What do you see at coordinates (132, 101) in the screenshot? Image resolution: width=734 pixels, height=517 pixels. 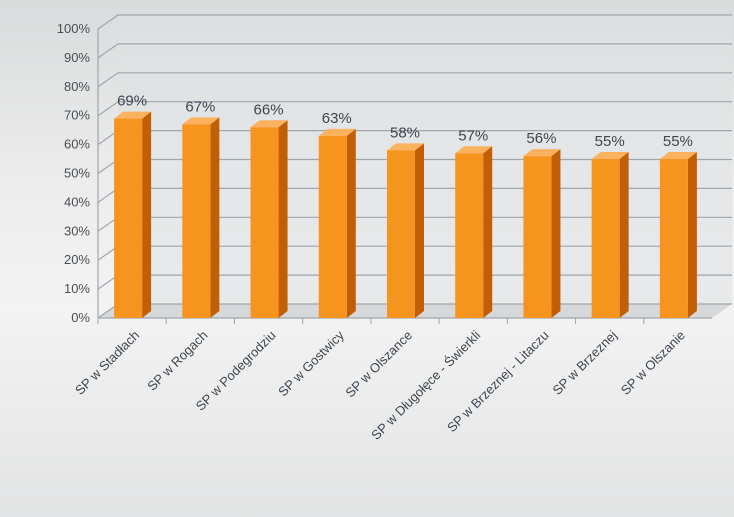 I see `data-label: 69%` at bounding box center [132, 101].